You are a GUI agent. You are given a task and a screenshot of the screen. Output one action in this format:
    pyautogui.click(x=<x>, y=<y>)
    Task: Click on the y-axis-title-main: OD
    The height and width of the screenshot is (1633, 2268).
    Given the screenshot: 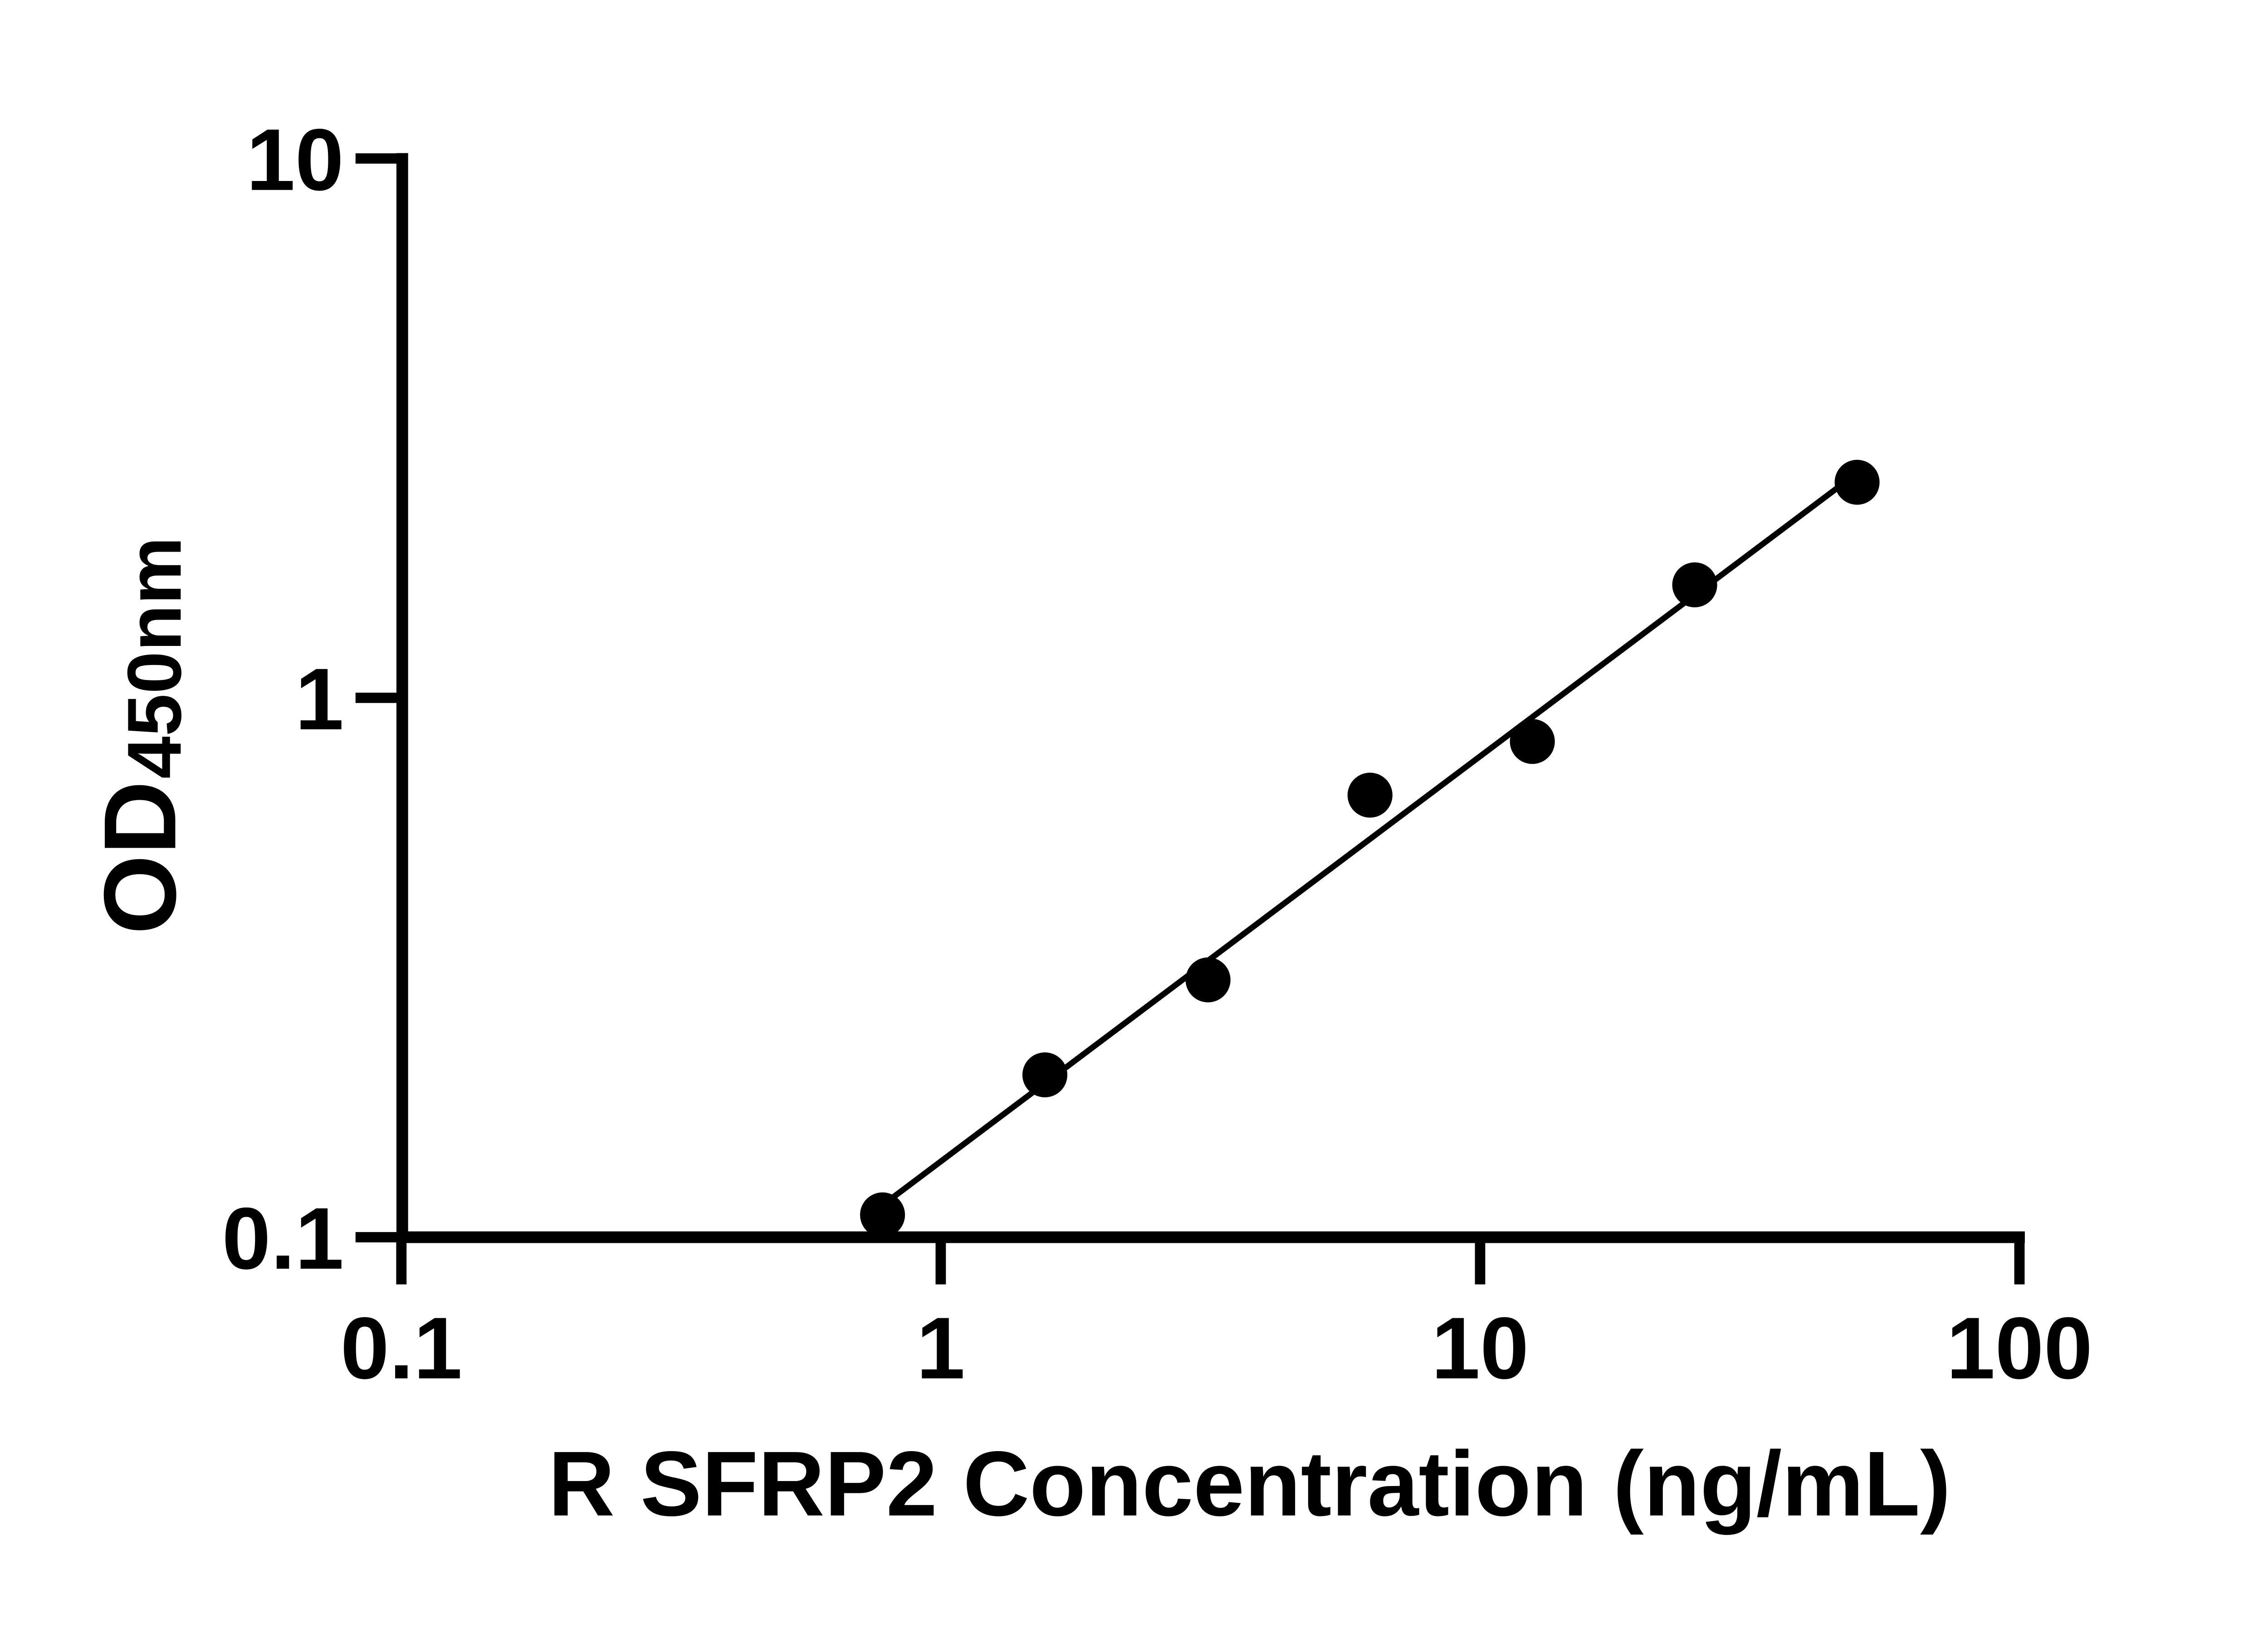 What is the action you would take?
    pyautogui.click(x=140, y=857)
    